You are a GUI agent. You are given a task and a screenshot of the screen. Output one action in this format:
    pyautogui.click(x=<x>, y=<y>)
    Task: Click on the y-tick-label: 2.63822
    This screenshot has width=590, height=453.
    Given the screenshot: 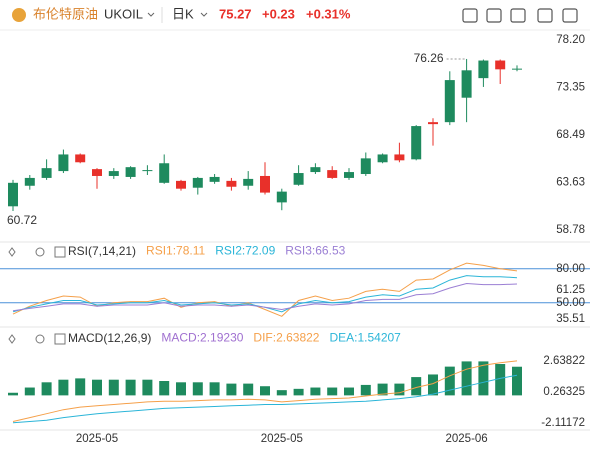 What is the action you would take?
    pyautogui.click(x=564, y=361)
    